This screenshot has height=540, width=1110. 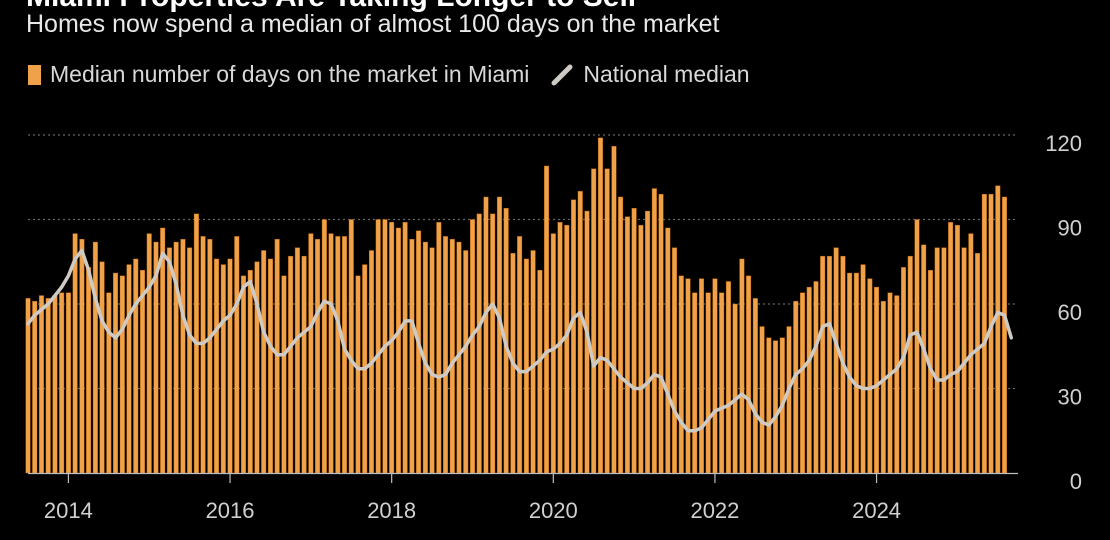 I want to click on x-tick-label: 2014, so click(x=68, y=510).